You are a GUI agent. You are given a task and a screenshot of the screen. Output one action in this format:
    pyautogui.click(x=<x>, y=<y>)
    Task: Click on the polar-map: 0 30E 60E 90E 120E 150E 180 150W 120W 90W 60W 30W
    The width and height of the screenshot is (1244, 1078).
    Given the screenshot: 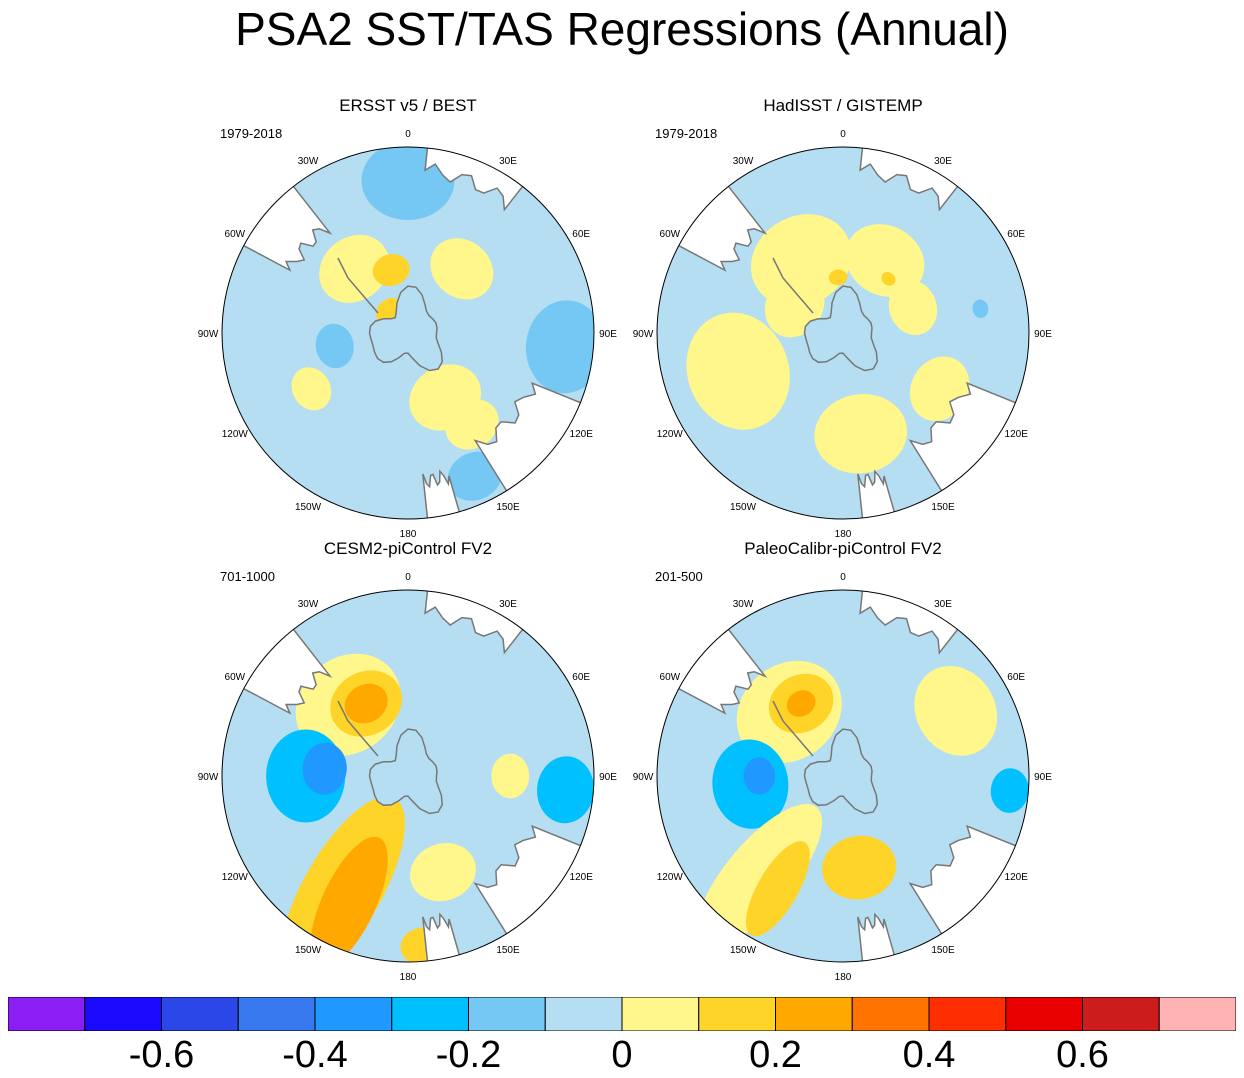 What is the action you would take?
    pyautogui.click(x=843, y=334)
    